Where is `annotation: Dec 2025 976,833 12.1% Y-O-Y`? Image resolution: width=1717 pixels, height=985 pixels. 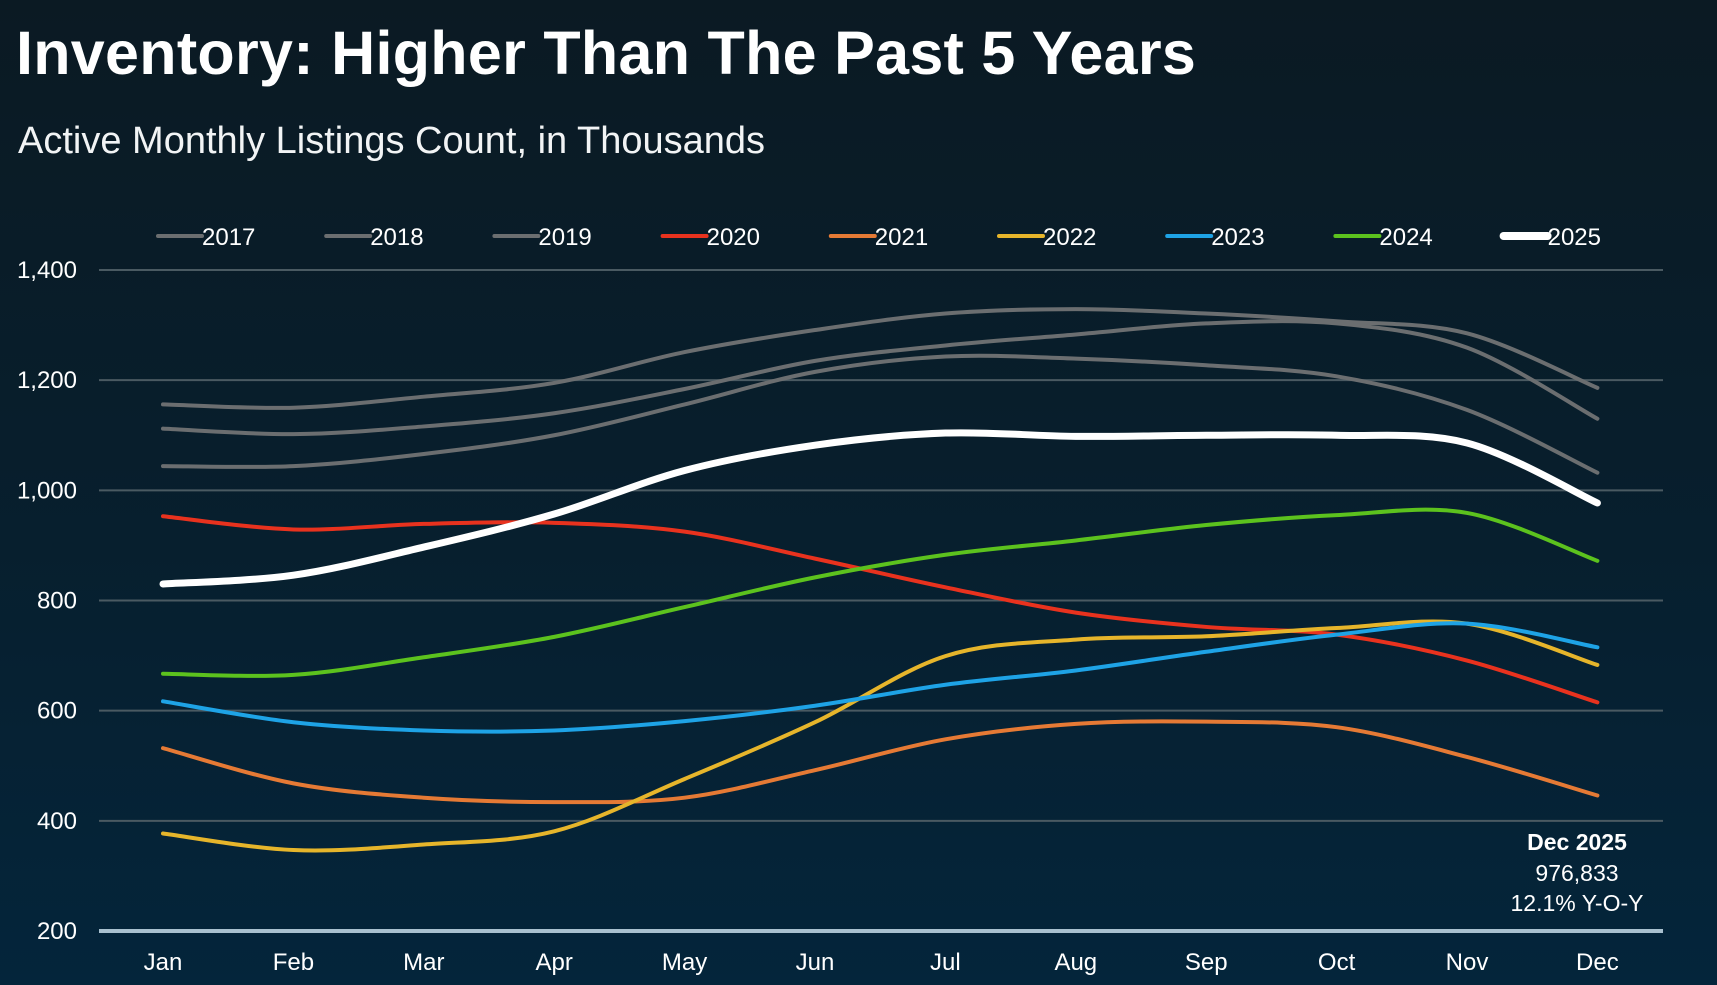 annotation: Dec 2025 976,833 12.1% Y-O-Y is located at coordinates (1577, 872).